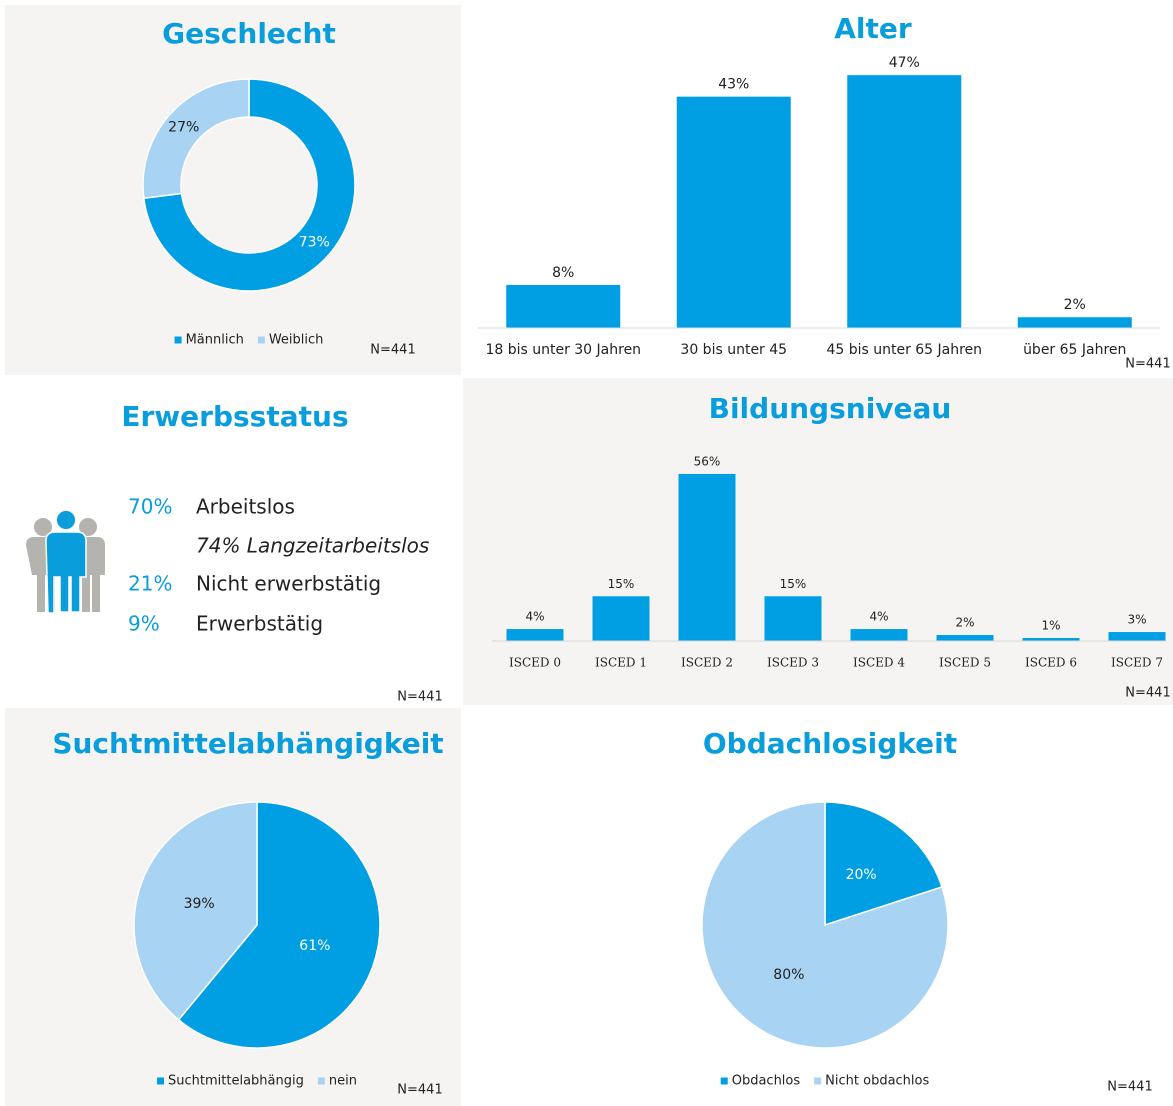  Describe the element at coordinates (150, 584) in the screenshot. I see `stat-value: 21%` at that location.